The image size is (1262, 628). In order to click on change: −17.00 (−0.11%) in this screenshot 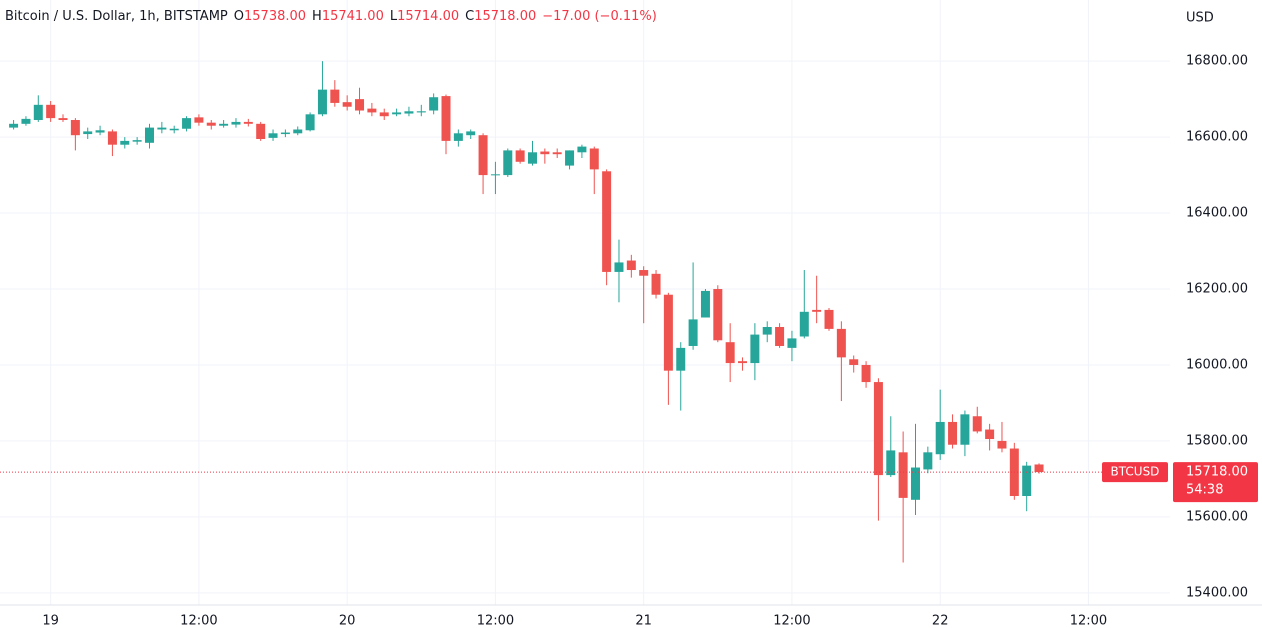, I will do `click(599, 16)`.